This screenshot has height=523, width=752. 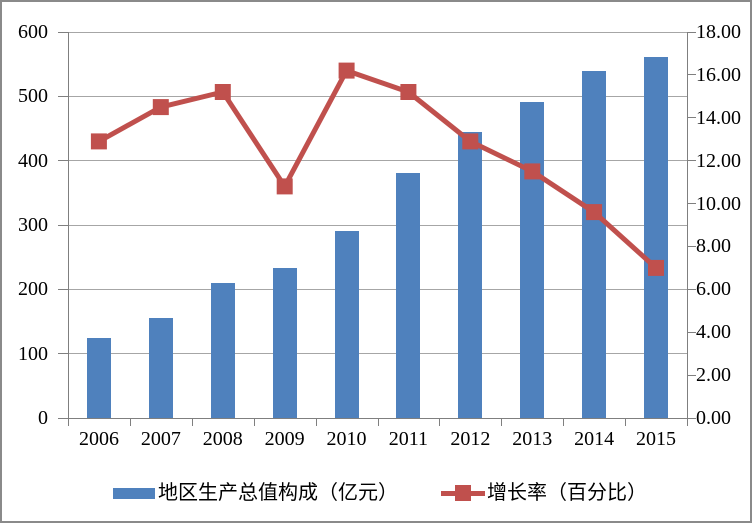 I want to click on y-right-tick-label: 8.00, so click(x=713, y=246).